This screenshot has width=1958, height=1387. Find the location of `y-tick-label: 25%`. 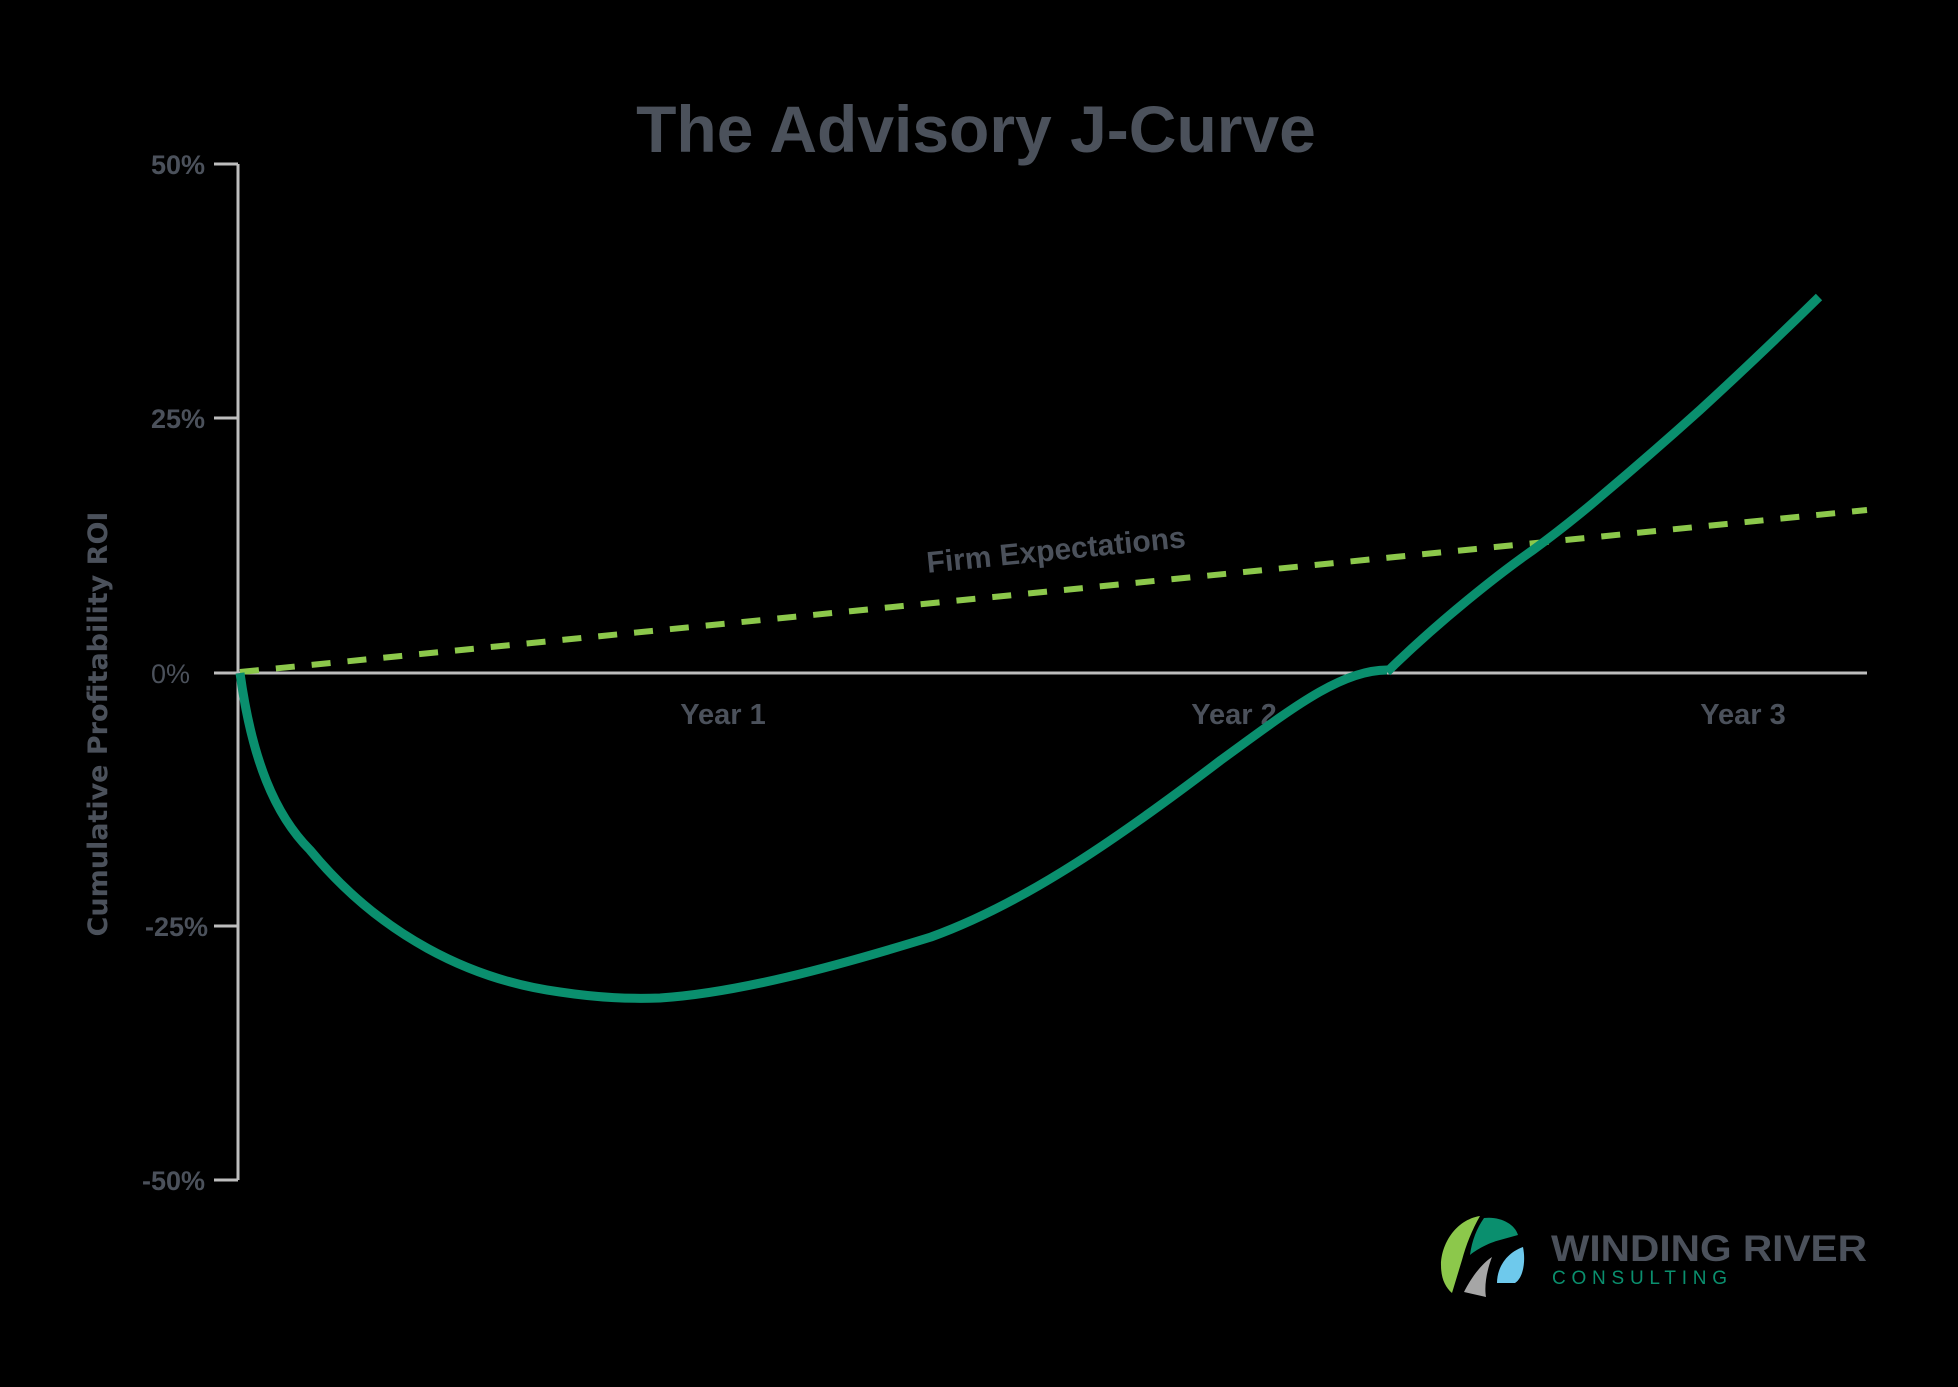

y-tick-label: 25% is located at coordinates (178, 419).